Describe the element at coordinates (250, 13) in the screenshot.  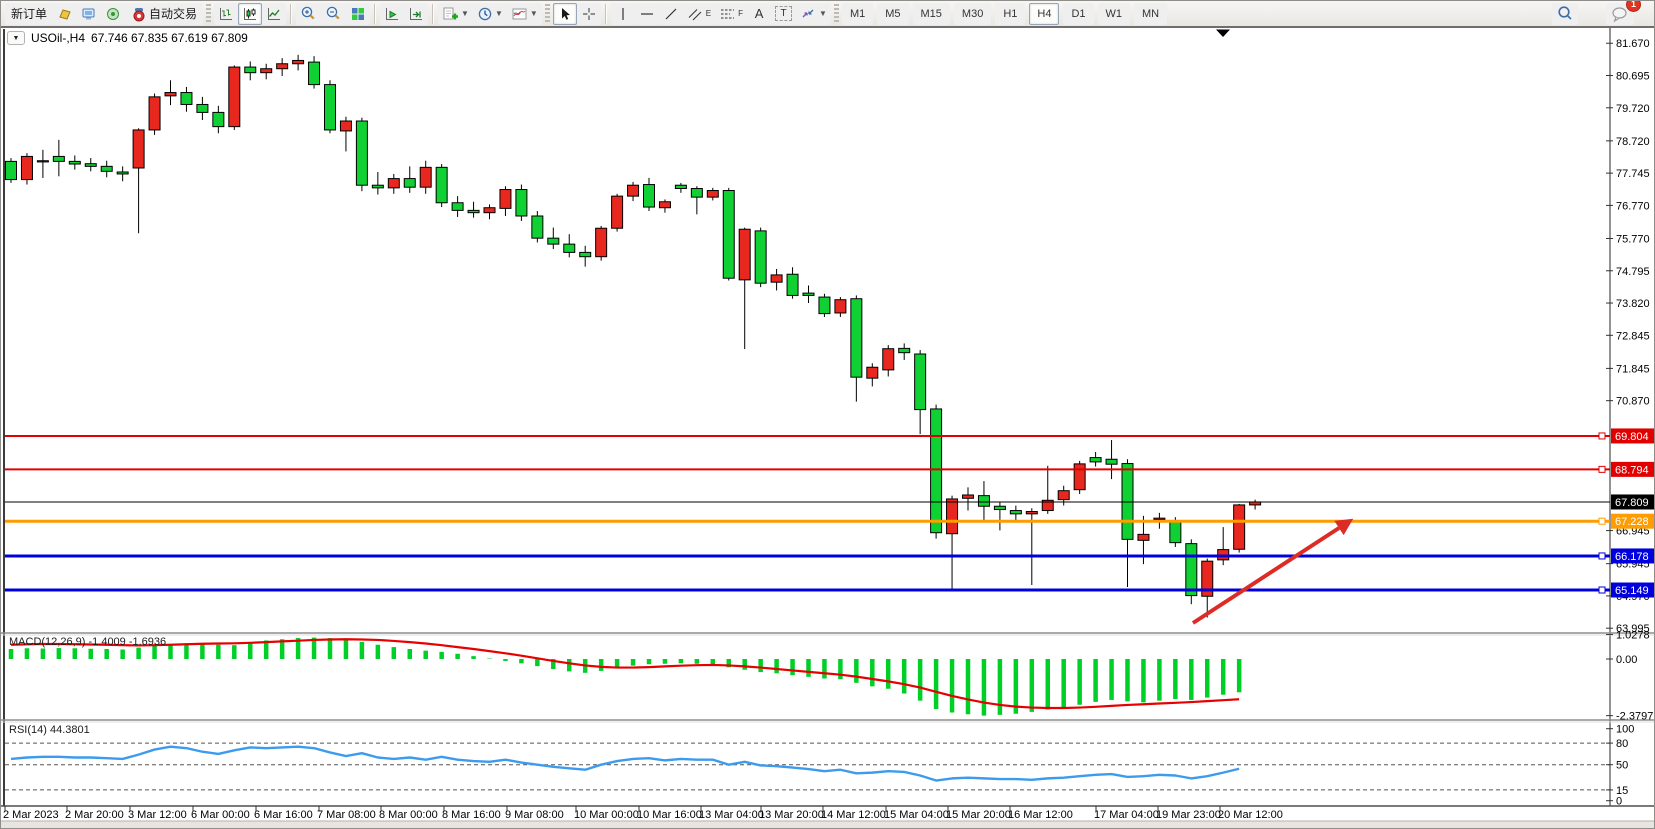
I see `candlestick-mode-button` at that location.